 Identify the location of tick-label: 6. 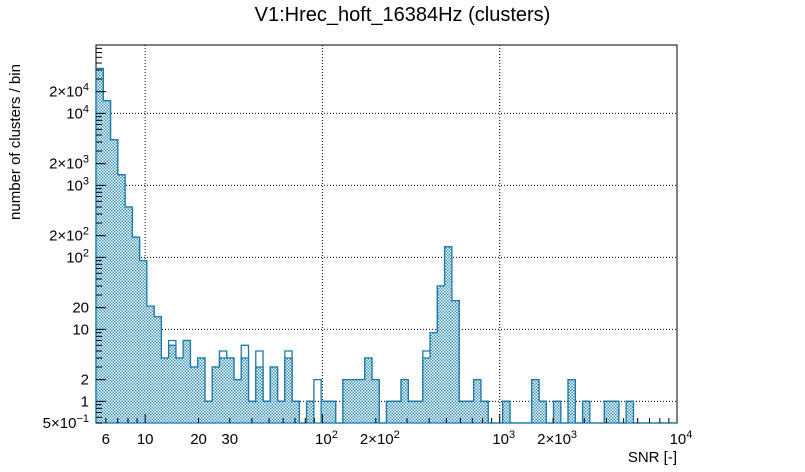
(106, 439).